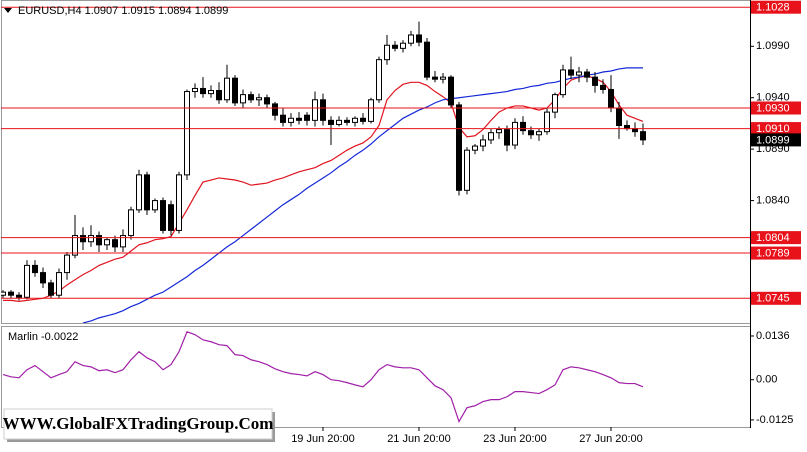 The height and width of the screenshot is (452, 807). What do you see at coordinates (773, 253) in the screenshot?
I see `price-level-label: 1.0789` at bounding box center [773, 253].